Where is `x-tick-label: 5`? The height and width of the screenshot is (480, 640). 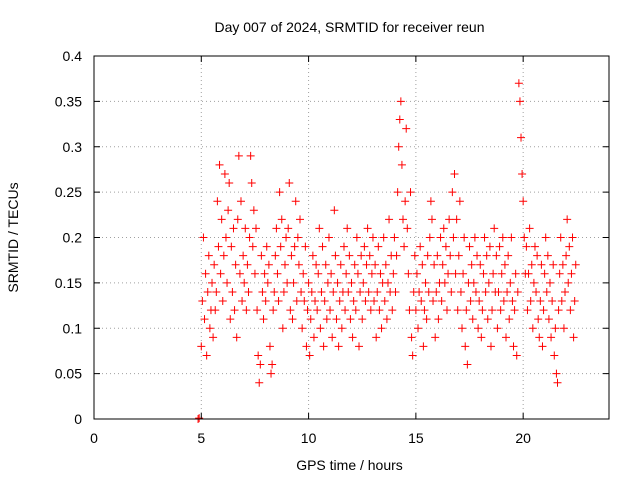 x-tick-label: 5 is located at coordinates (201, 438).